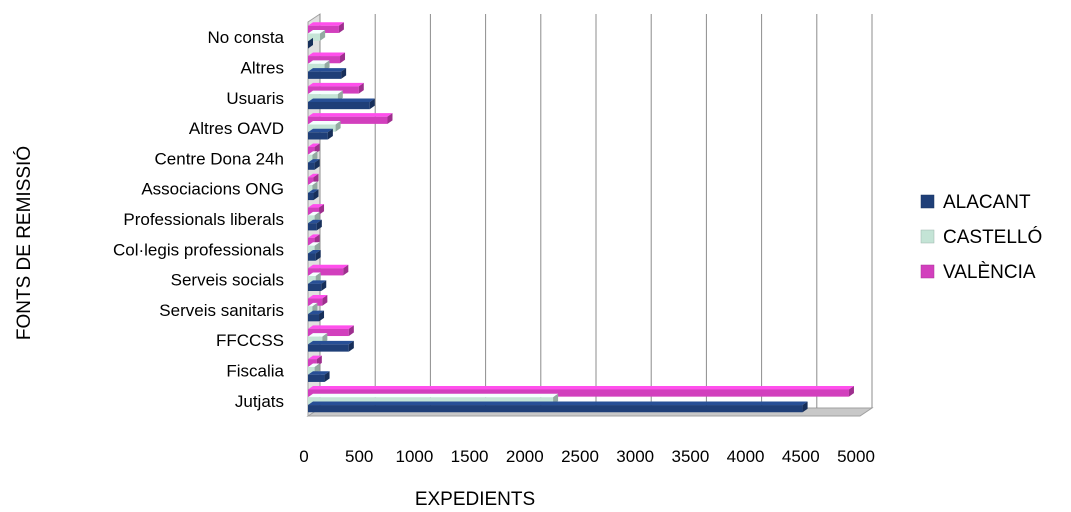 This screenshot has width=1071, height=512. Describe the element at coordinates (327, 58) in the screenshot. I see `bar-valencia-altres` at that location.